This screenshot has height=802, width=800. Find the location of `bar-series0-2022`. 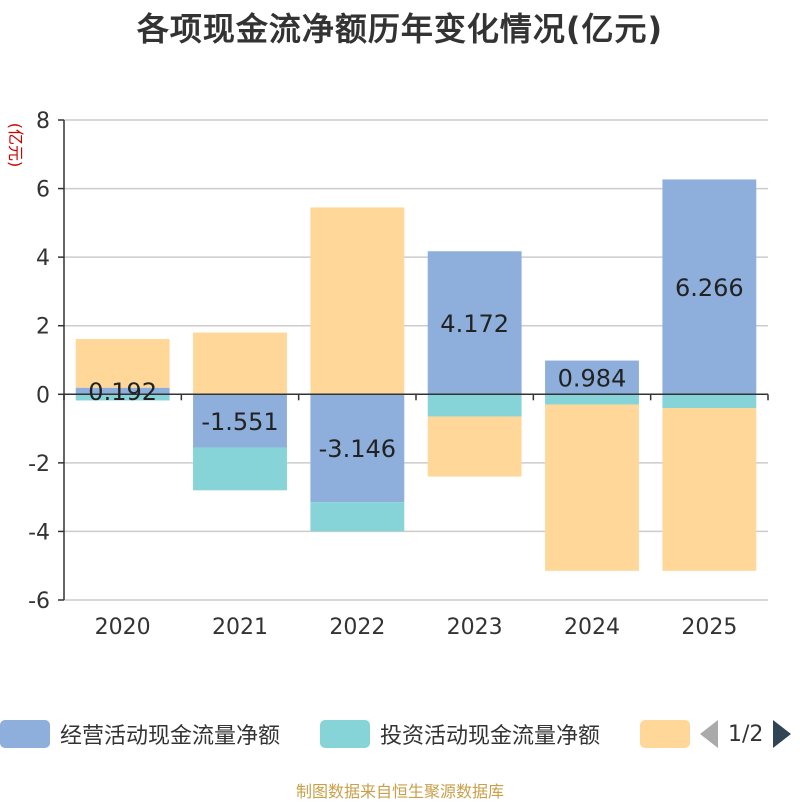

bar-series0-2022 is located at coordinates (357, 448).